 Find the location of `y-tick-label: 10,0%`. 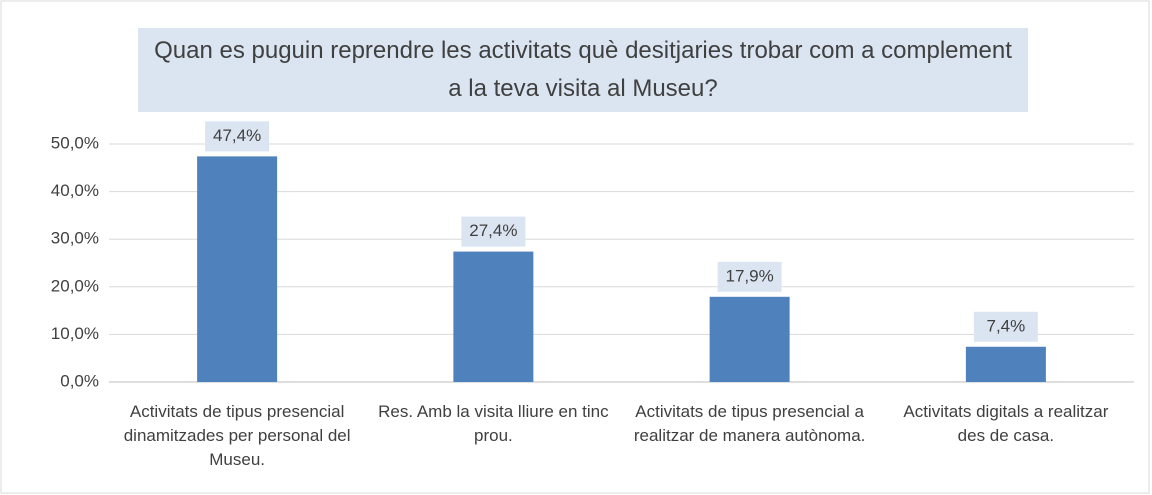

y-tick-label: 10,0% is located at coordinates (75, 333).